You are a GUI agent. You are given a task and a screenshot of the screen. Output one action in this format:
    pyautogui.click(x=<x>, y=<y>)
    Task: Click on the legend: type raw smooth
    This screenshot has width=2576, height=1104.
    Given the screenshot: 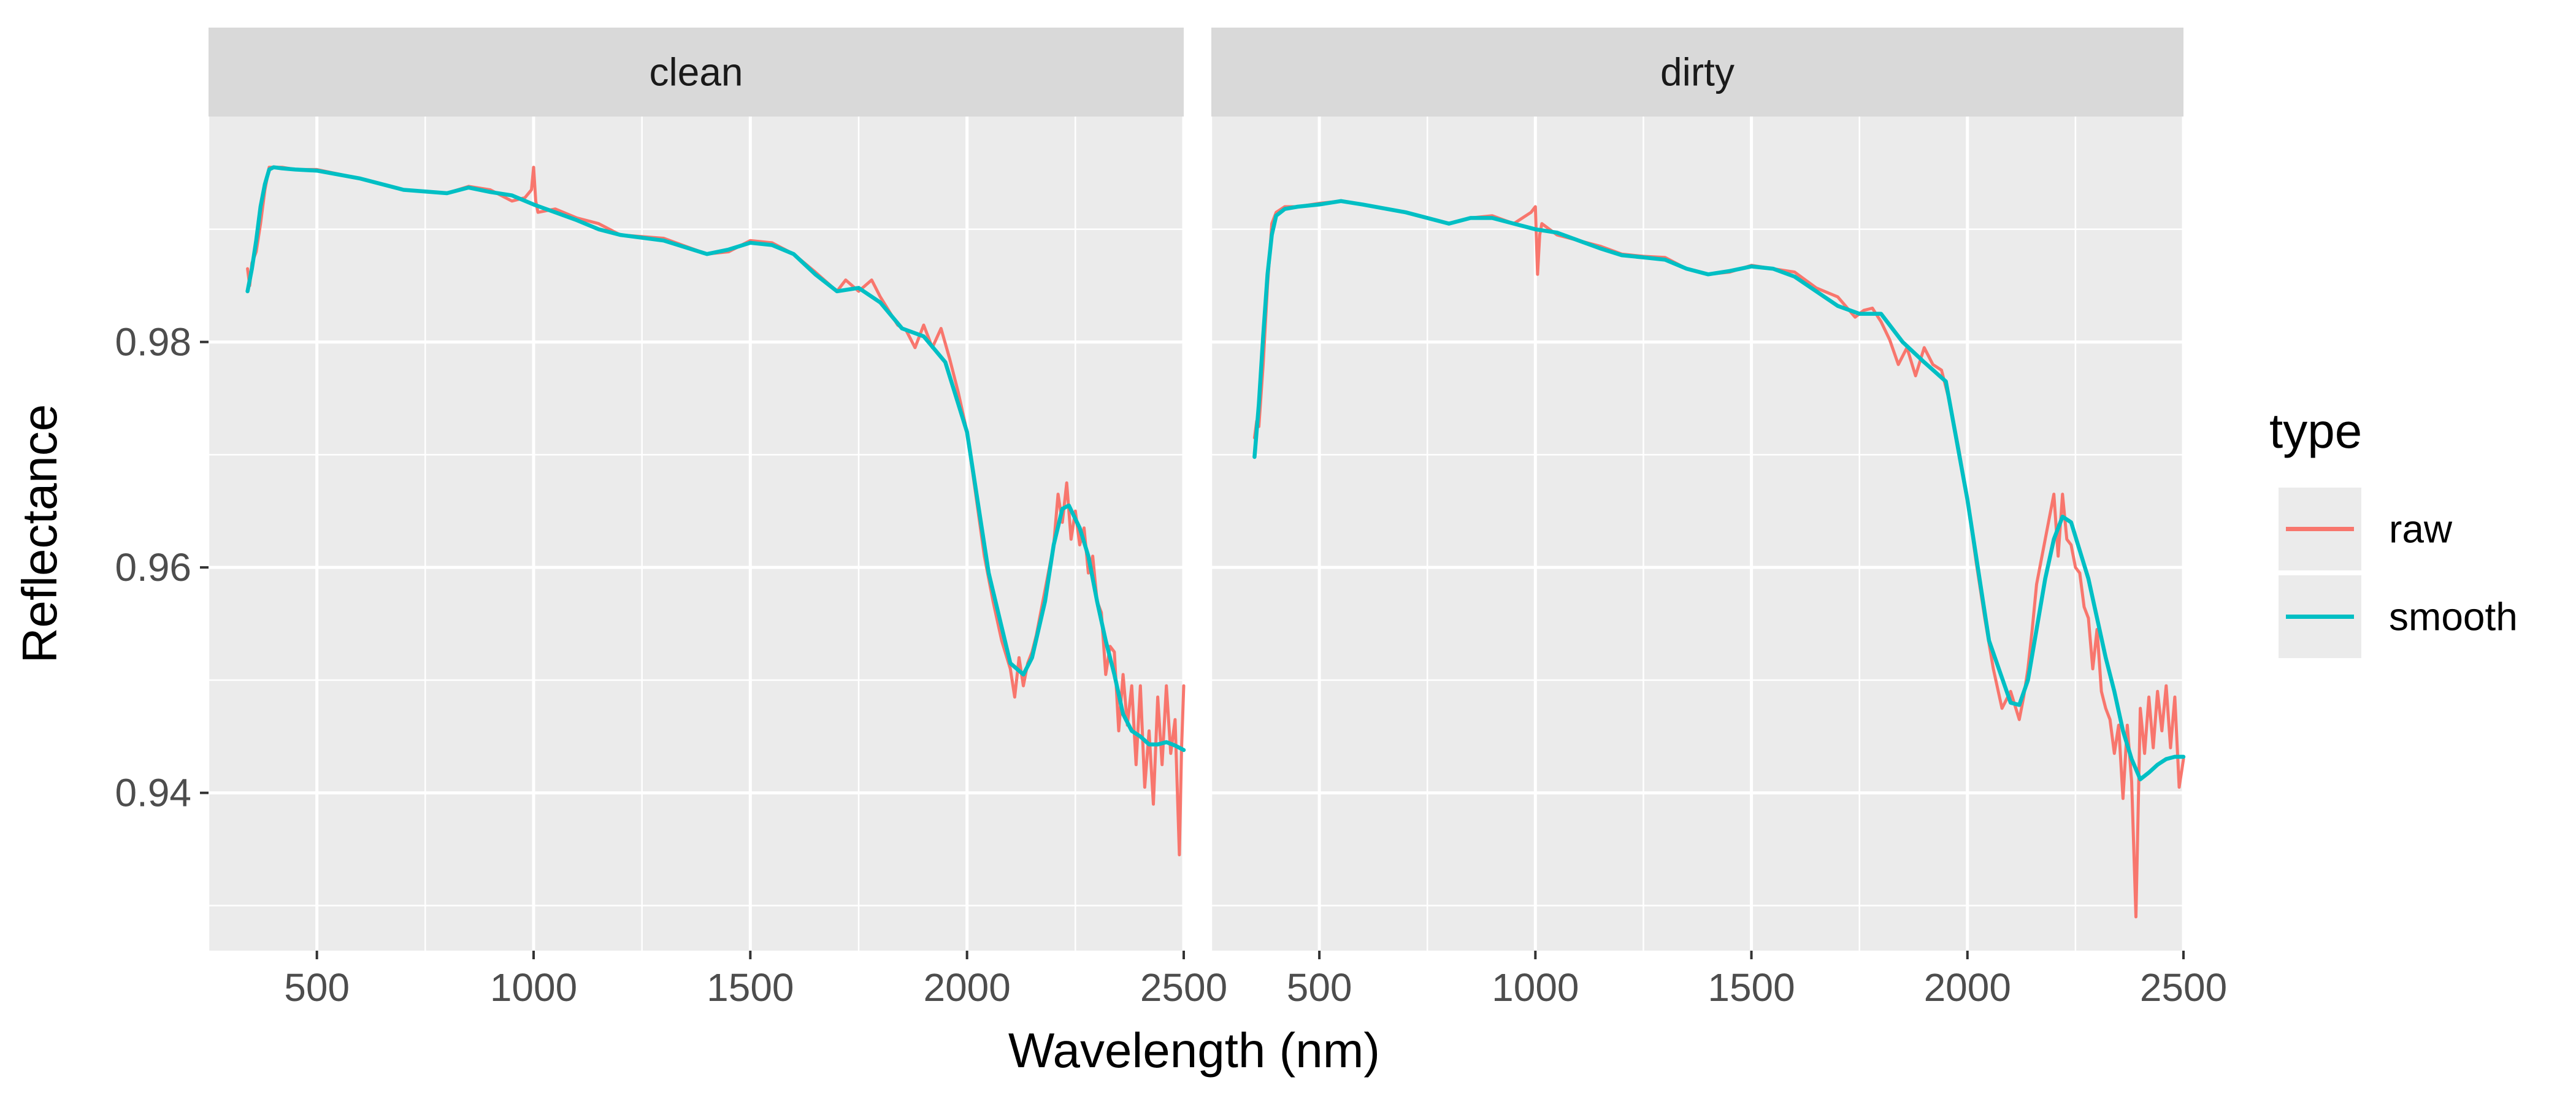 What is the action you would take?
    pyautogui.click(x=2393, y=531)
    